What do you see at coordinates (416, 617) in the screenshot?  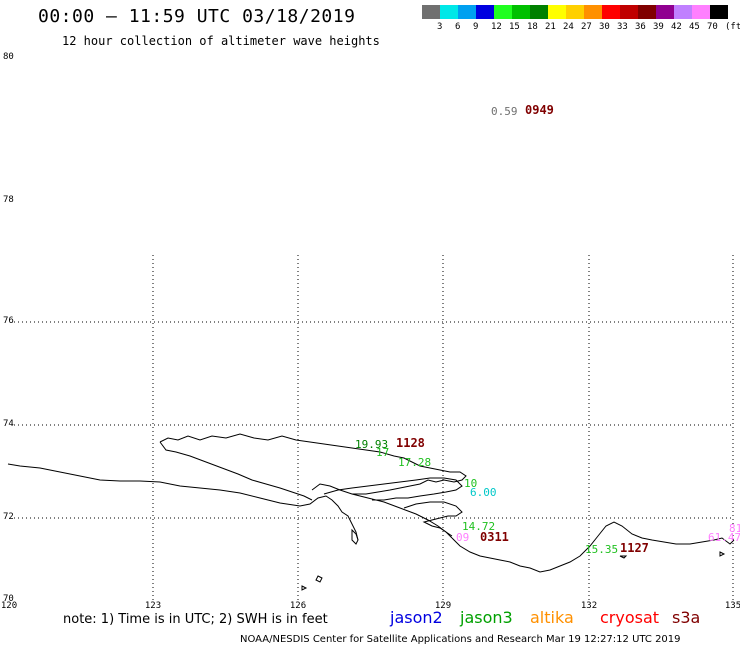 I see `legend-jason2: jason2` at bounding box center [416, 617].